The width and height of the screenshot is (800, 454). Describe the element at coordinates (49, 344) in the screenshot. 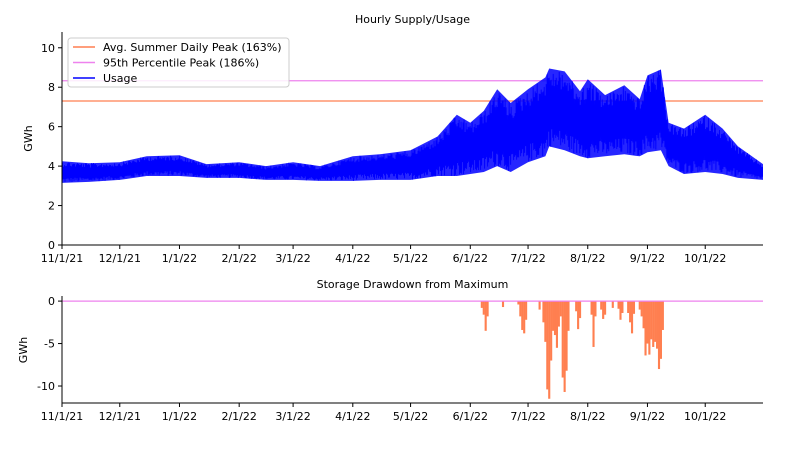

I see `y-tick-label: -5` at that location.